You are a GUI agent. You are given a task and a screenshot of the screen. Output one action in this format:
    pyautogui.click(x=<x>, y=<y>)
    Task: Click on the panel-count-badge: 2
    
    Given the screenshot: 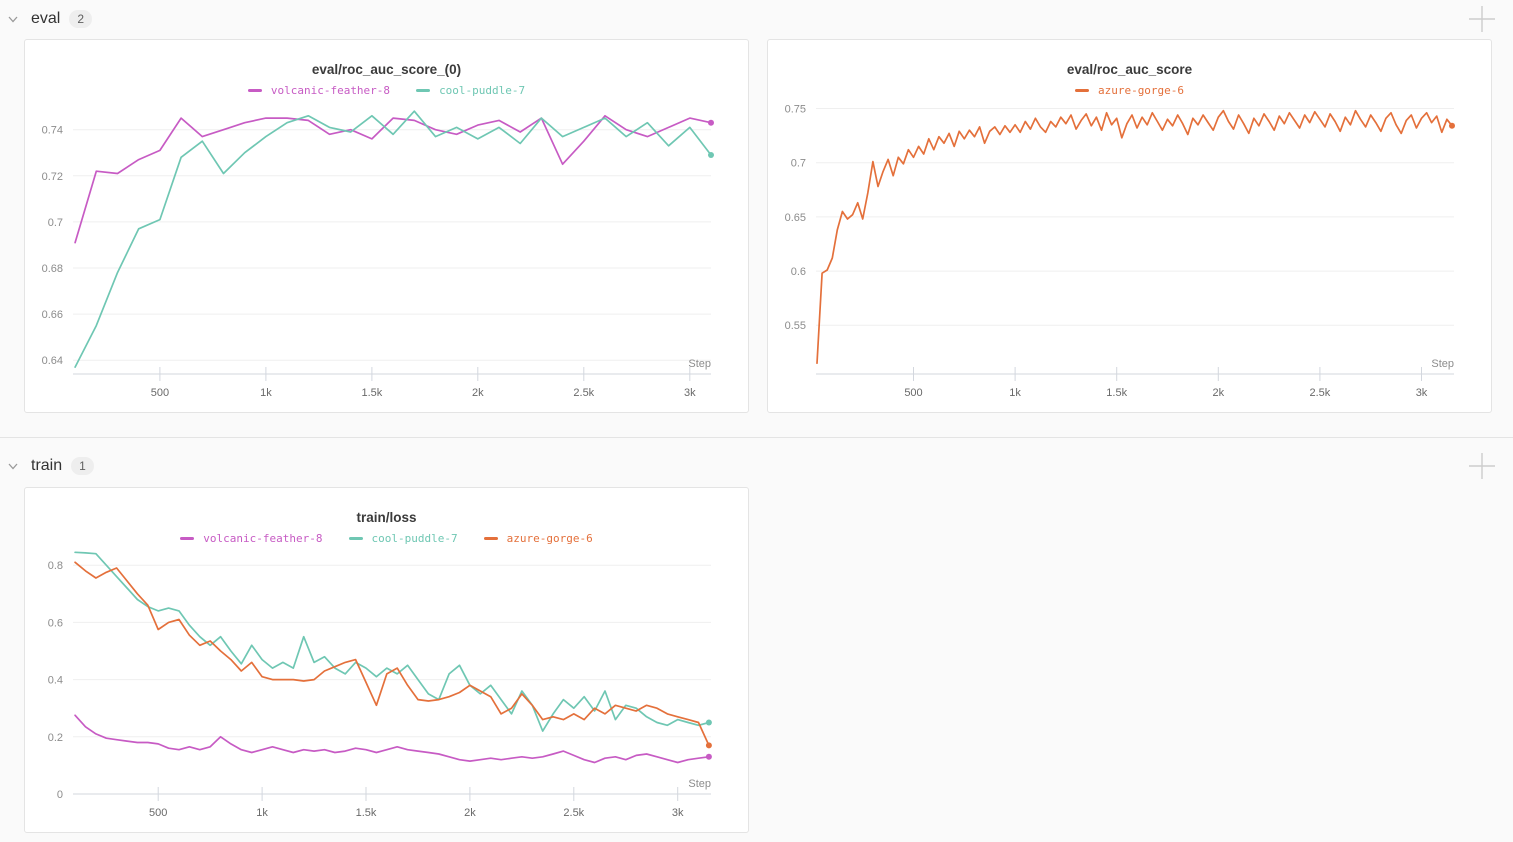 What is the action you would take?
    pyautogui.click(x=81, y=19)
    